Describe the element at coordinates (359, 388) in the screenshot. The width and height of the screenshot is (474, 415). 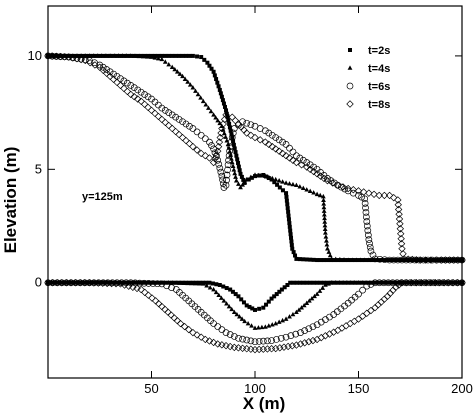
I see `x-tick-label: 150` at that location.